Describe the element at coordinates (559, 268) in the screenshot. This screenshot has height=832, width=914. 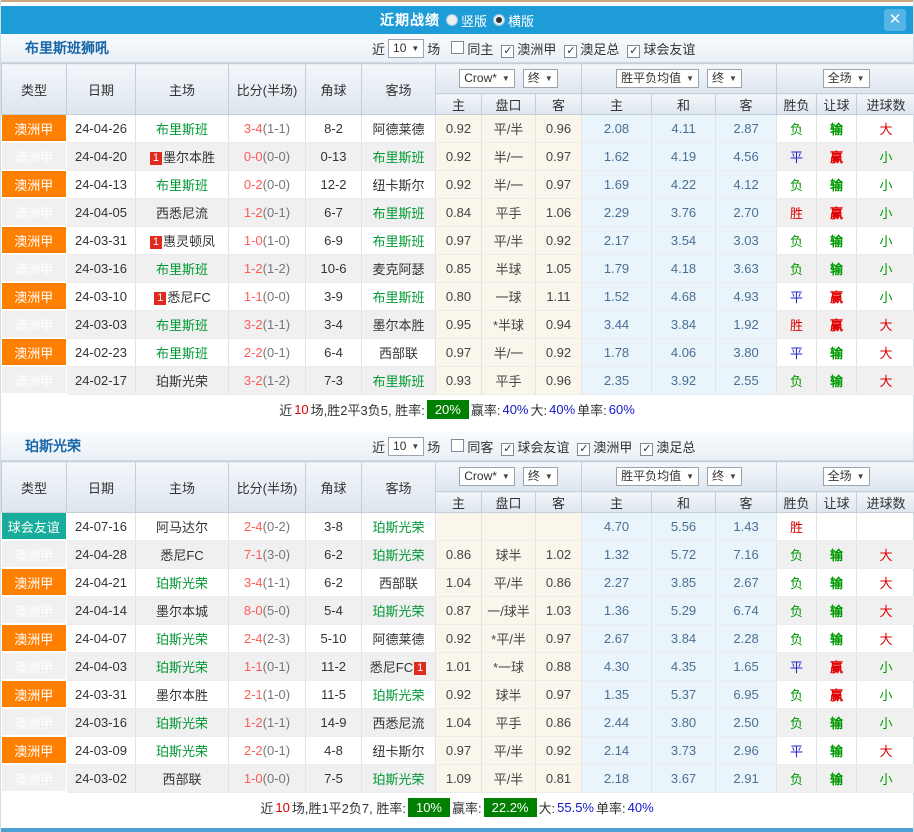
I see `away-odds-cell: 1.05` at that location.